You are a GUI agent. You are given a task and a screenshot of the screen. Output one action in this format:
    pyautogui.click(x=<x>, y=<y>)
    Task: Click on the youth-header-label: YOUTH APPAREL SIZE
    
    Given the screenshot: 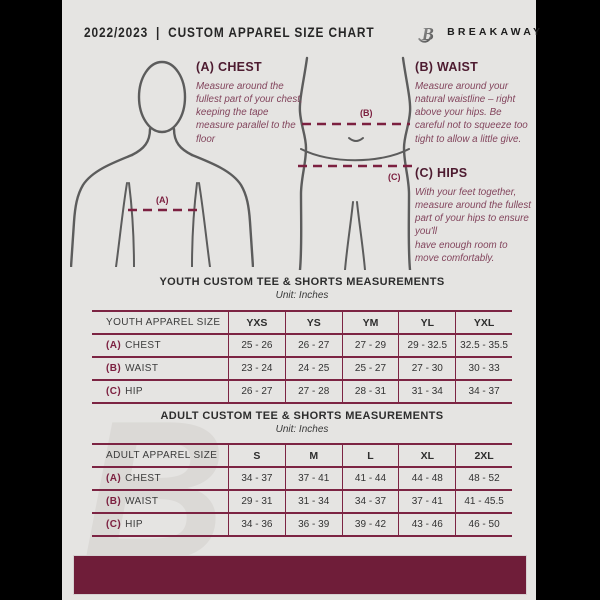 What is the action you would take?
    pyautogui.click(x=160, y=321)
    